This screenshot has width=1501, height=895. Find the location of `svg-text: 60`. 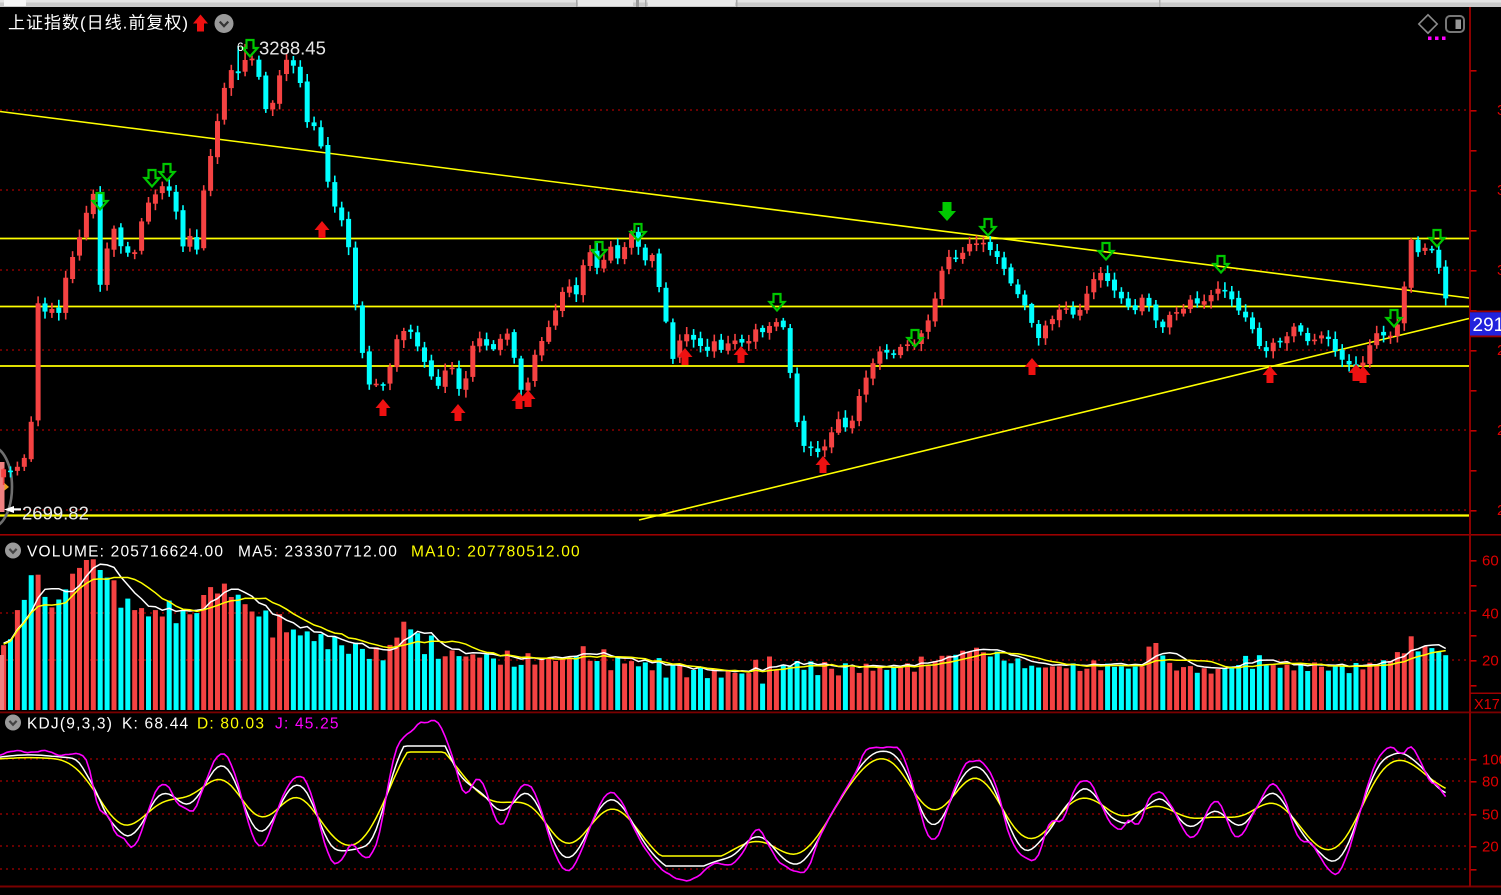

svg-text: 60 is located at coordinates (1490, 561).